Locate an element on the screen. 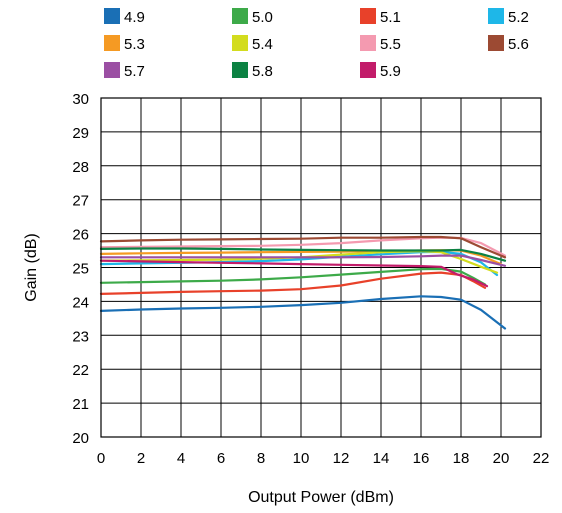  legend-label: 4.9 is located at coordinates (134, 17).